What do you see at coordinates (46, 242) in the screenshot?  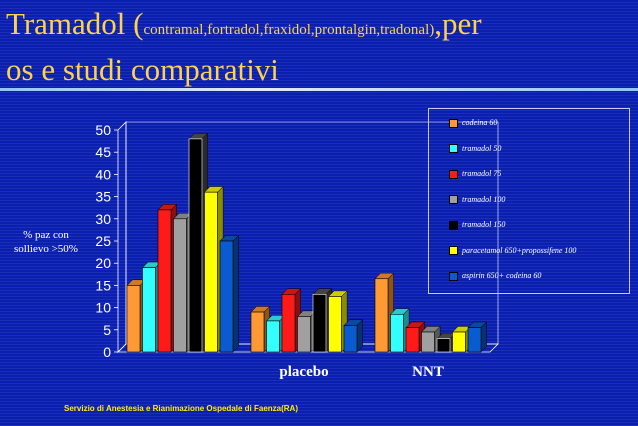 I see `y-axis-label: % paz con sollievo >50%` at bounding box center [46, 242].